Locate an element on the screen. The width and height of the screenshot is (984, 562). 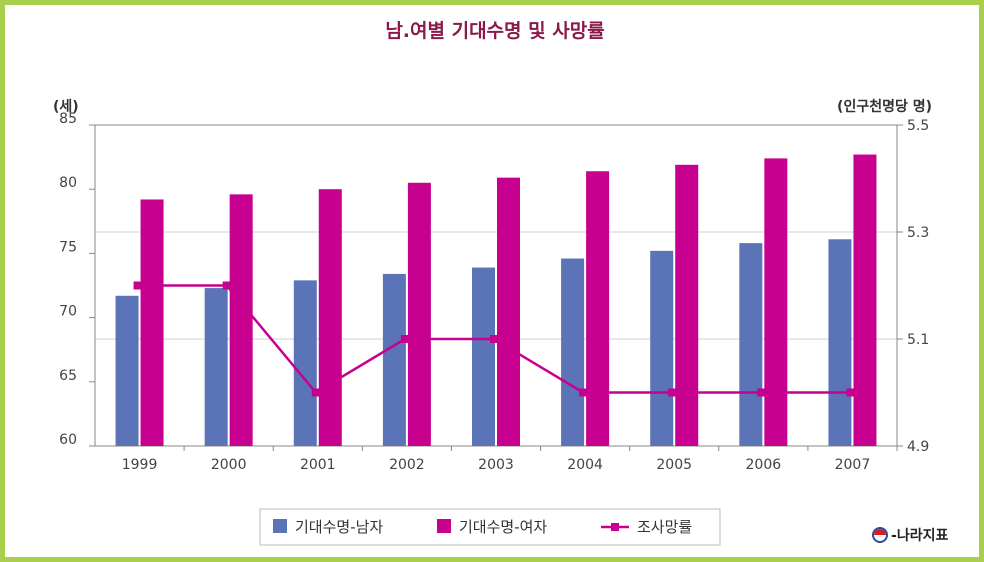
x-tick-label: 2001 is located at coordinates (318, 465).